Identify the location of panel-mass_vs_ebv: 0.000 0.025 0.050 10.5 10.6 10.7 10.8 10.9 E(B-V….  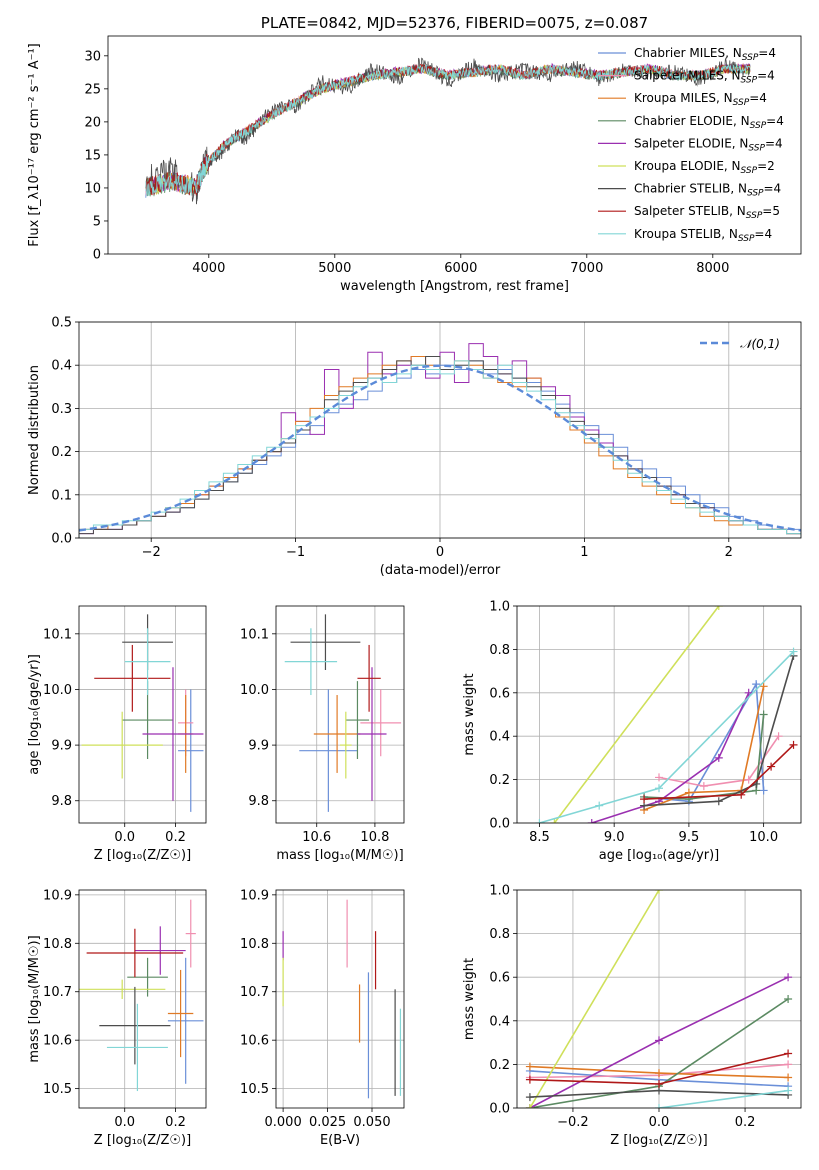
(322, 1018).